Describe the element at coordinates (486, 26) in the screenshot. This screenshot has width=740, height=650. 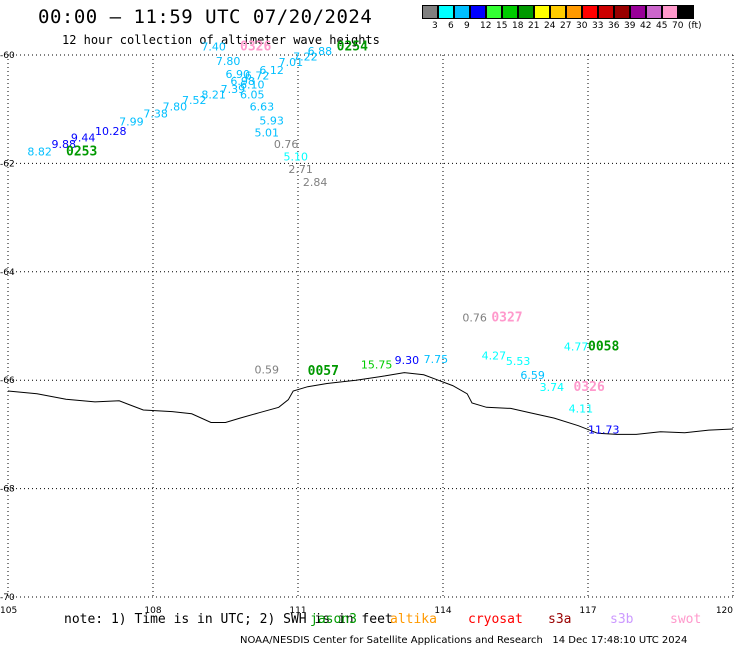
I see `colorbar-label: 12` at that location.